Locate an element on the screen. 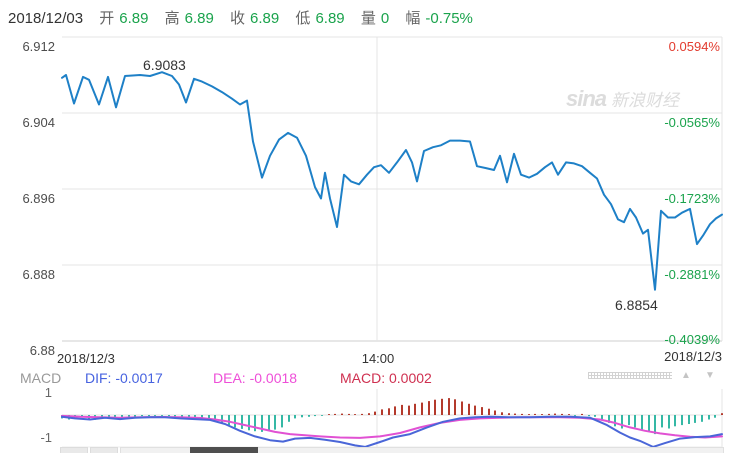  macd-tick-minus1: -1 is located at coordinates (46, 437).